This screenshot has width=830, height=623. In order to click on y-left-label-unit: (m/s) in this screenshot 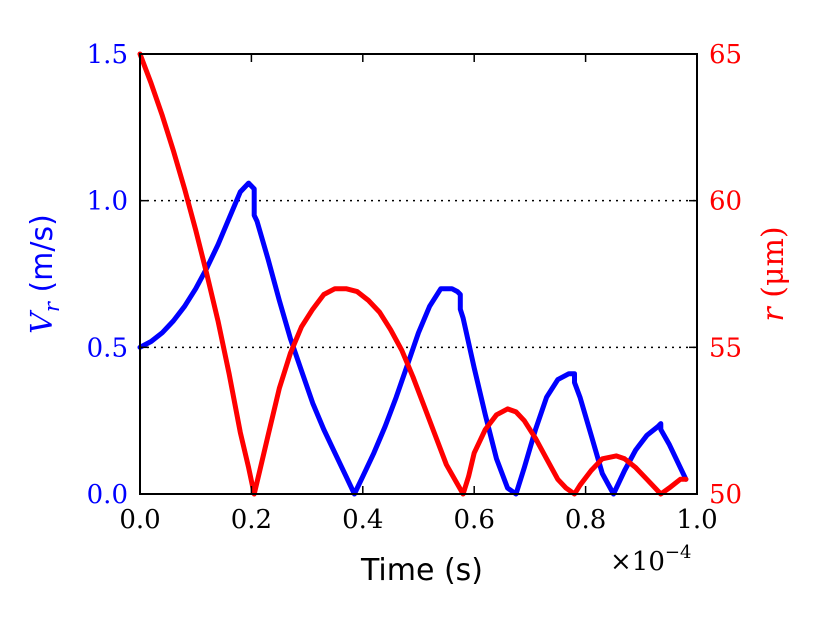, I will do `click(42, 258)`.